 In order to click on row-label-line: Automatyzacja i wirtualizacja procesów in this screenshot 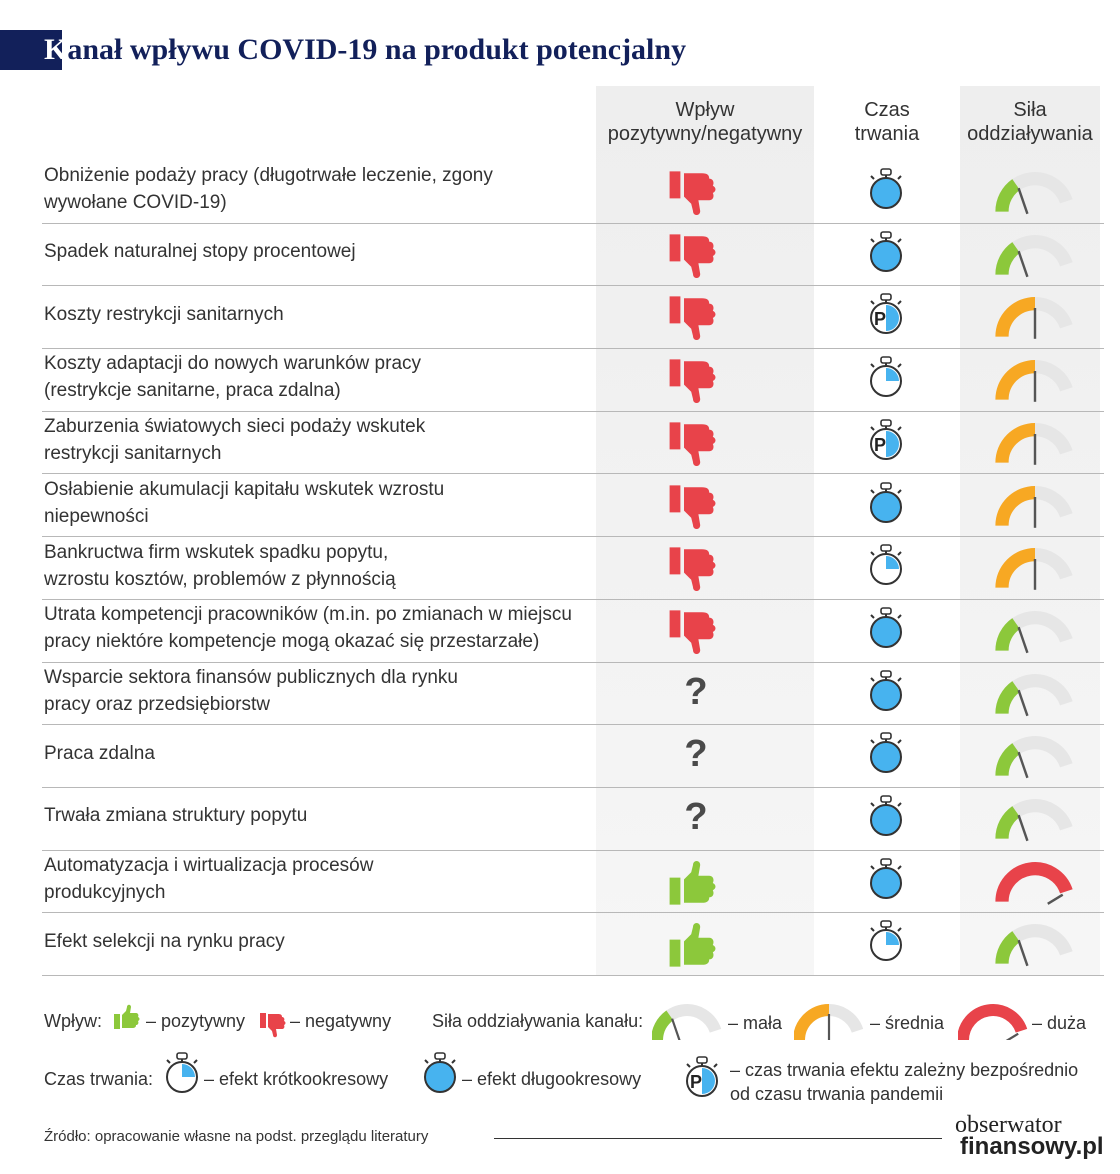, I will do `click(209, 866)`.